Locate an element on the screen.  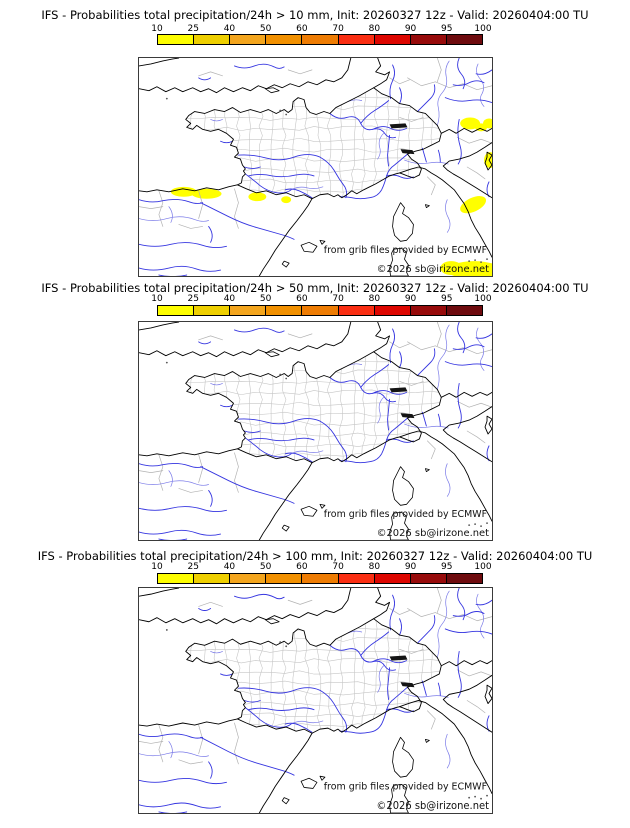
colorbar-tick-label: 60 is located at coordinates (302, 567).